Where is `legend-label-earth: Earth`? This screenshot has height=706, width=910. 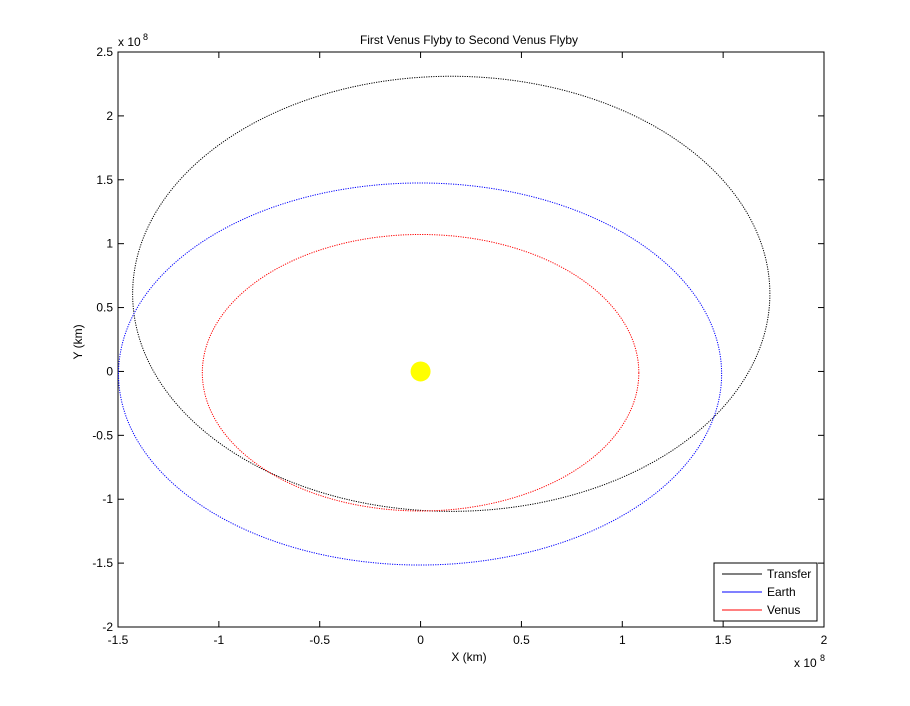 legend-label-earth: Earth is located at coordinates (781, 592).